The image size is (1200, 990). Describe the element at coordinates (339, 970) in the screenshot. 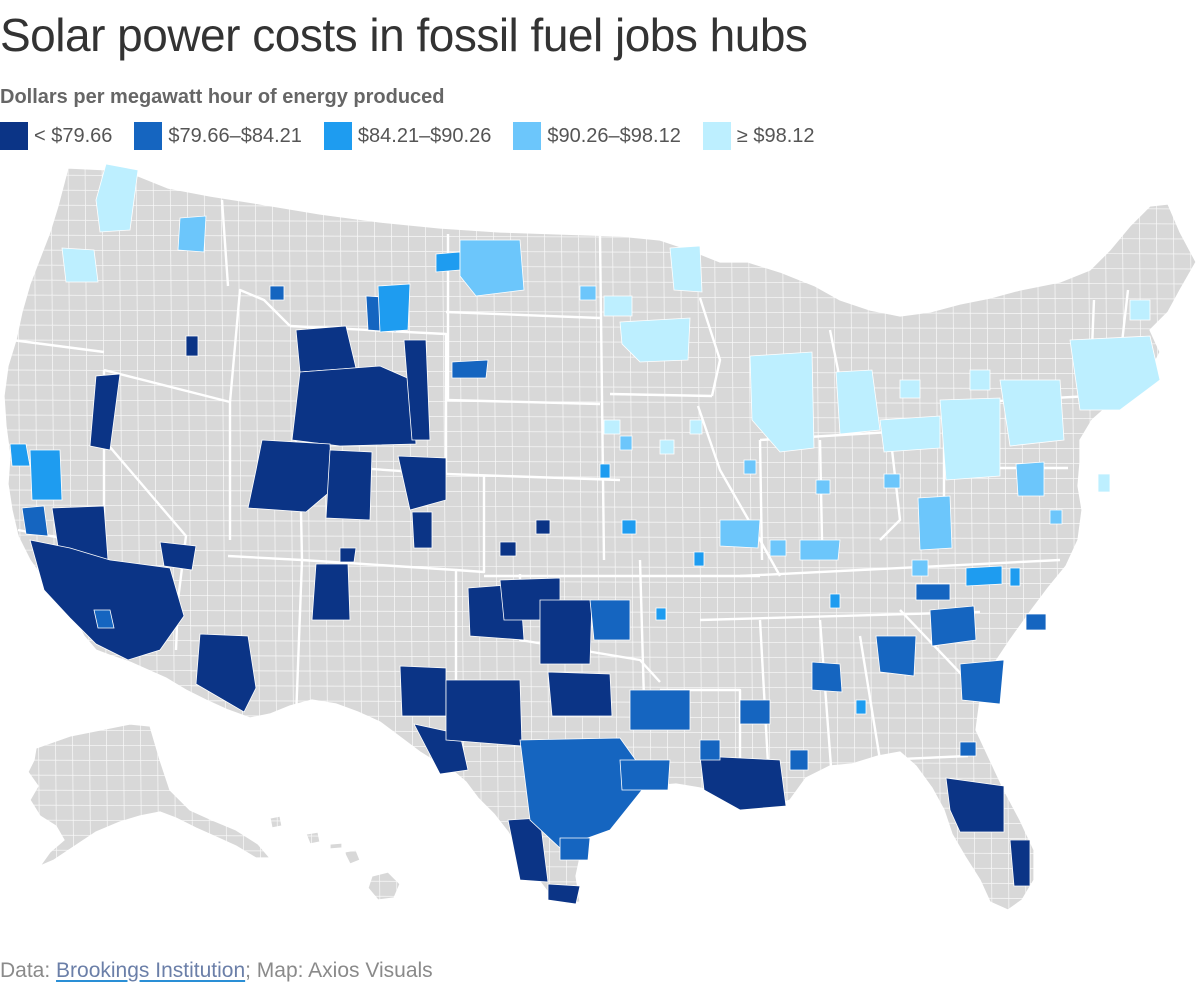

I see `footer-suffix: ; Map: Axios Visuals` at that location.